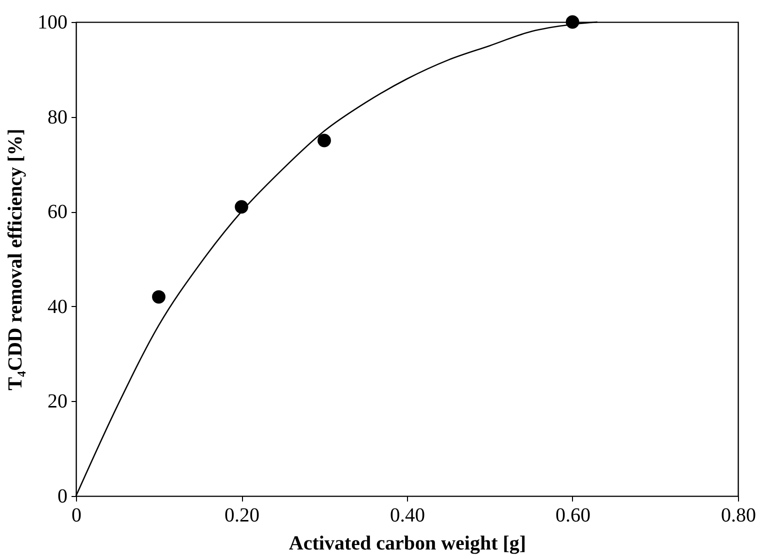  Describe the element at coordinates (573, 515) in the screenshot. I see `x-tick-label: 0.60` at that location.